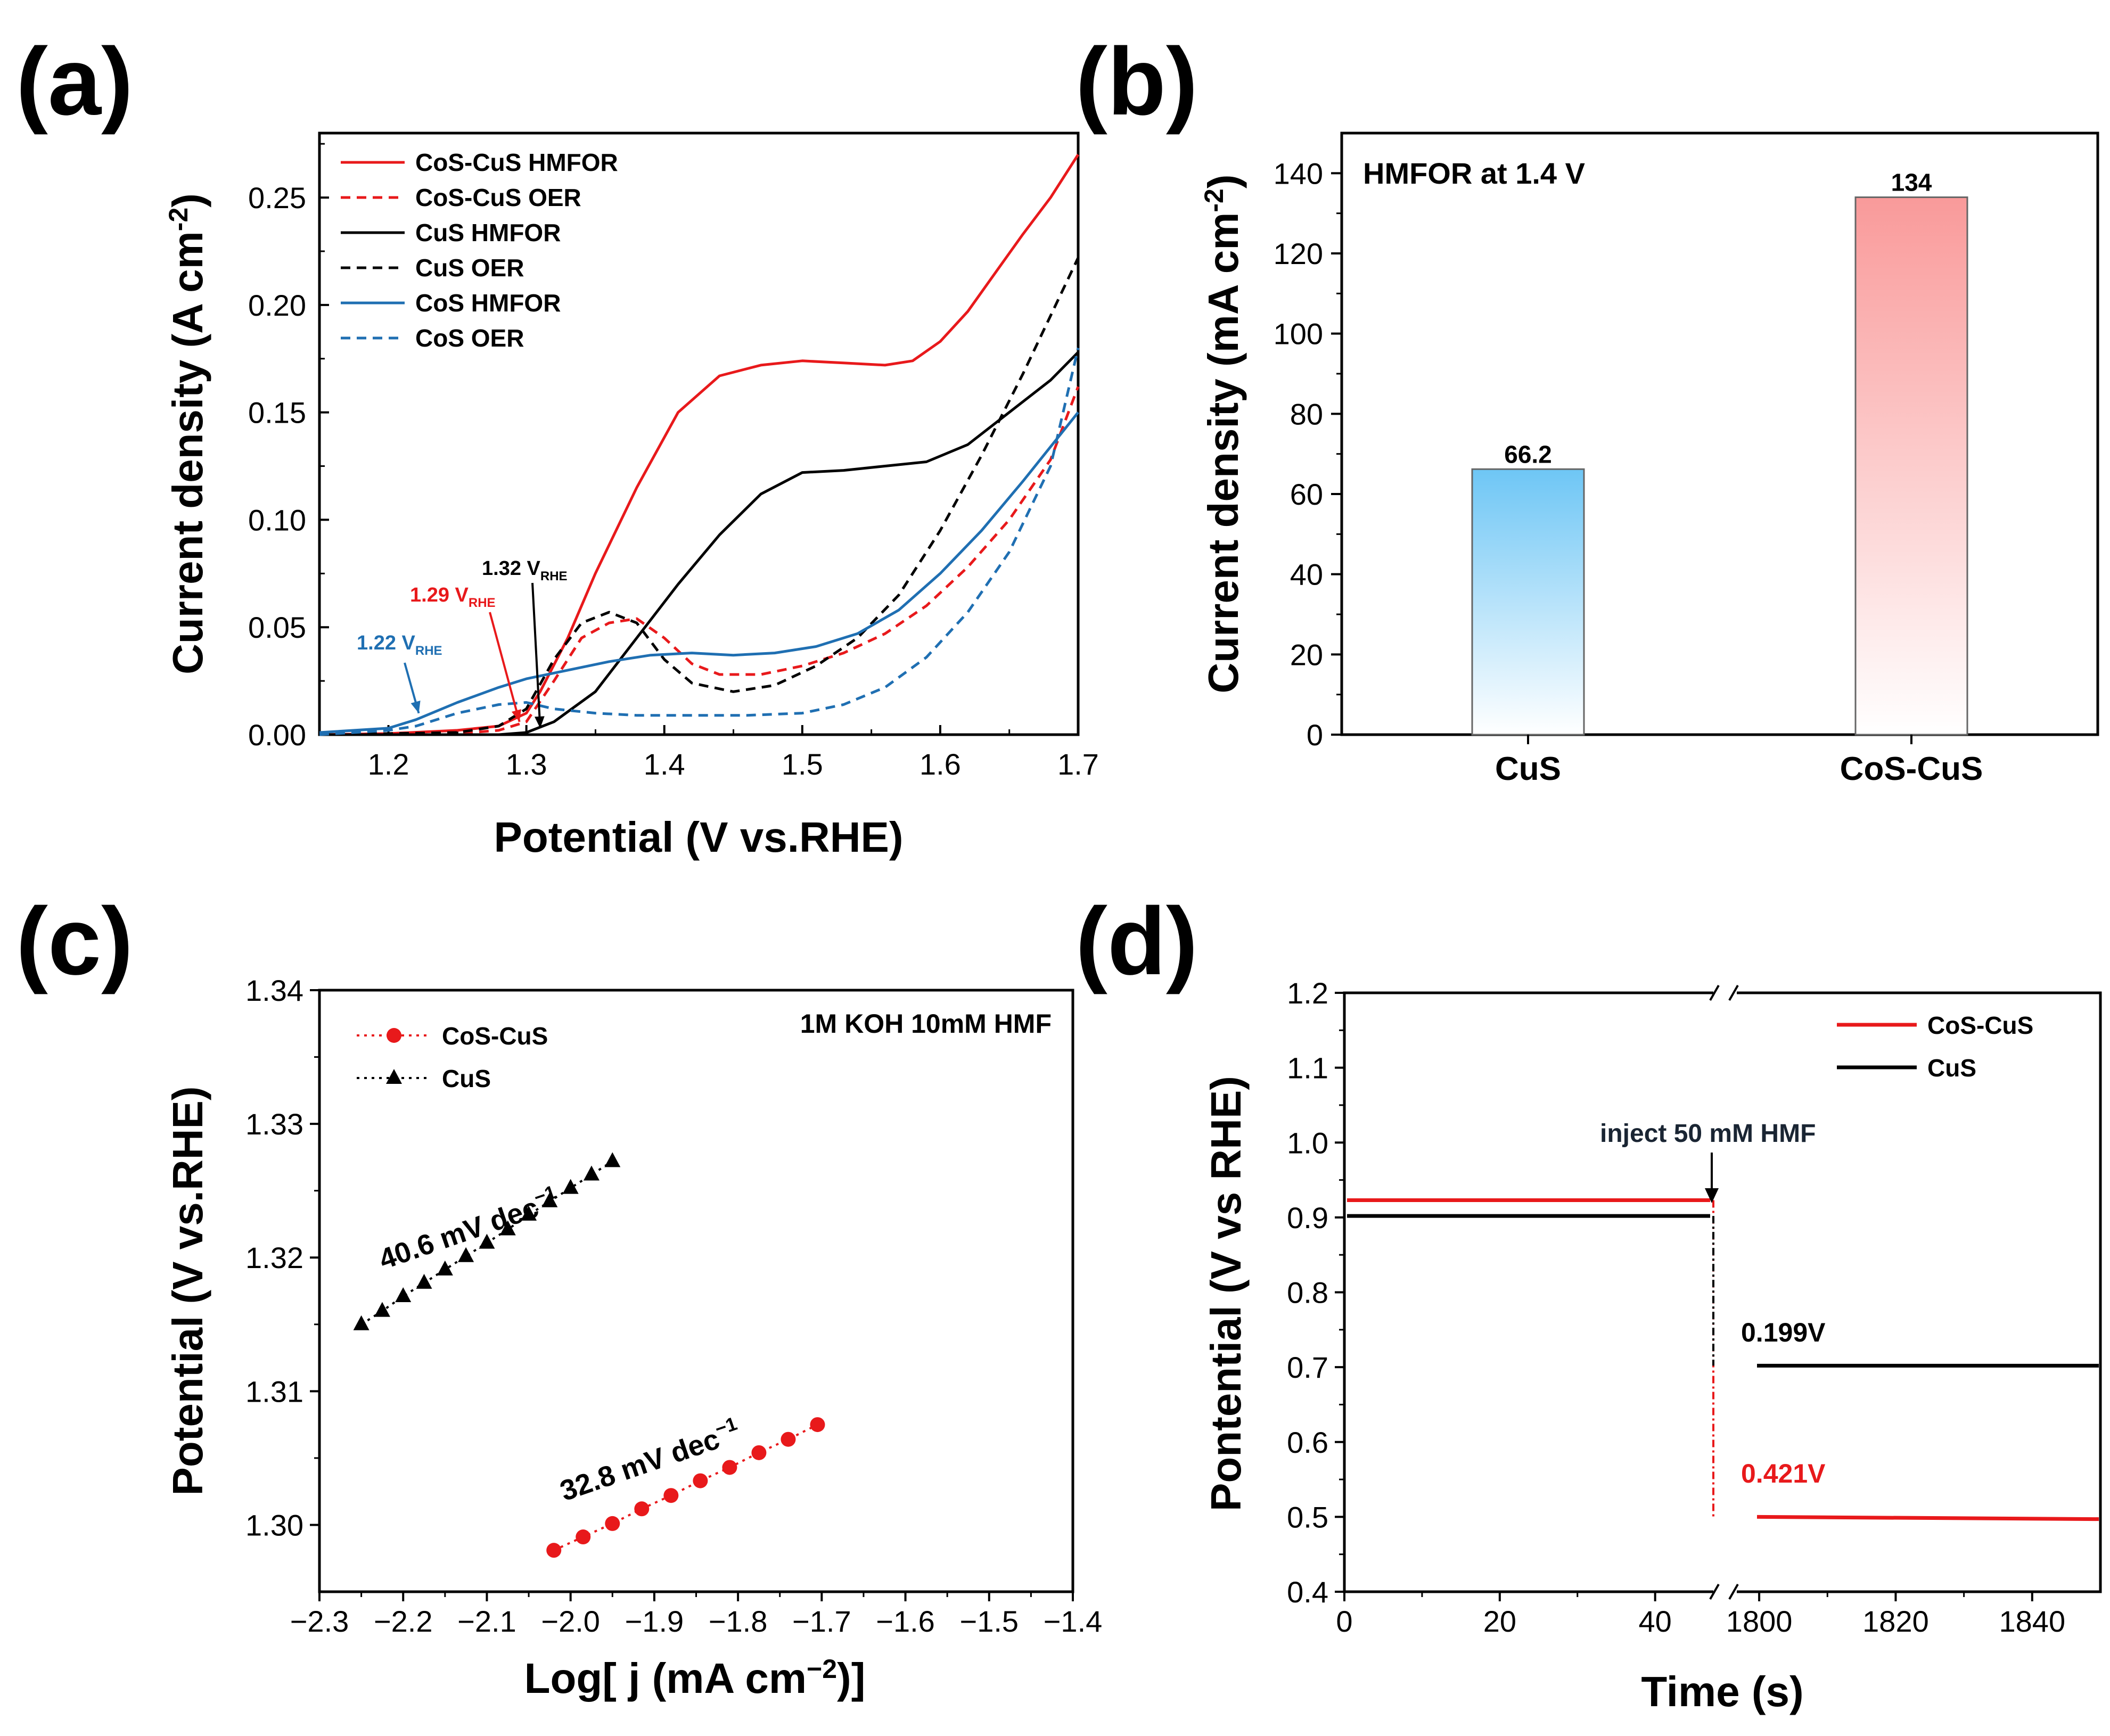 Image resolution: width=2110 pixels, height=1736 pixels. Describe the element at coordinates (654, 1621) in the screenshot. I see `x-tick-label: −1.9` at that location.